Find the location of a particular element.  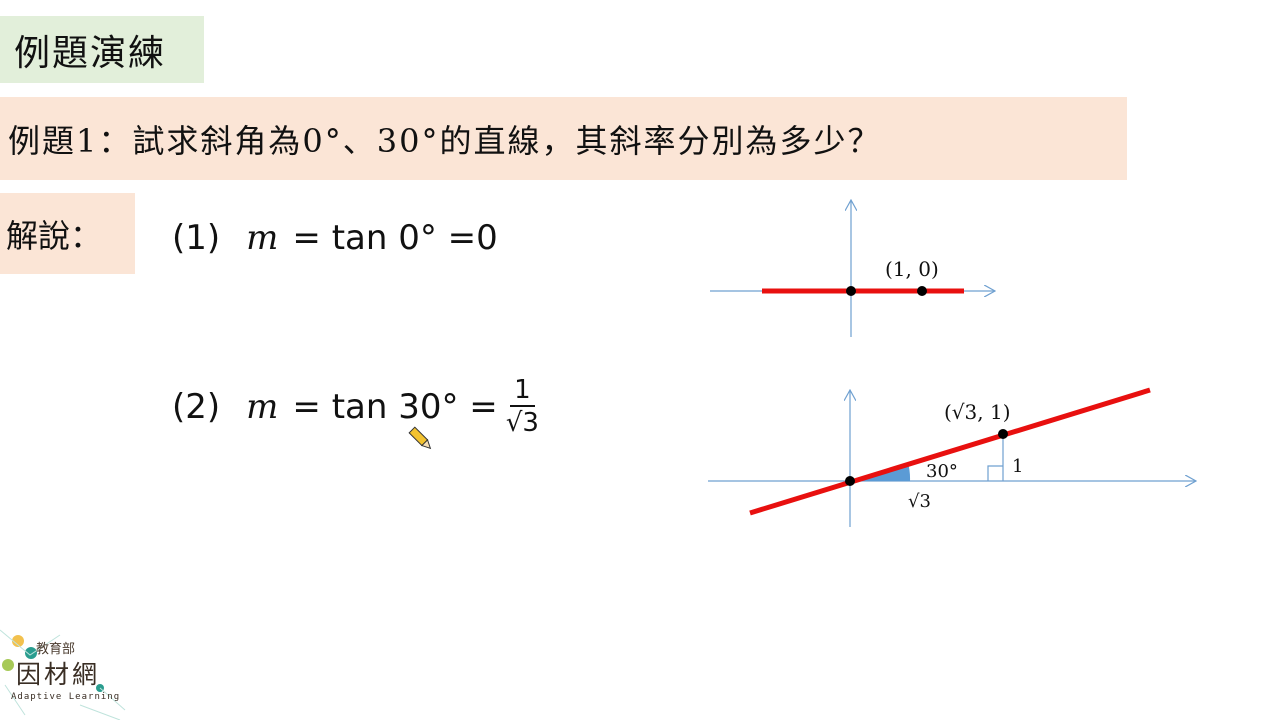

angle-label: 30° is located at coordinates (942, 471).